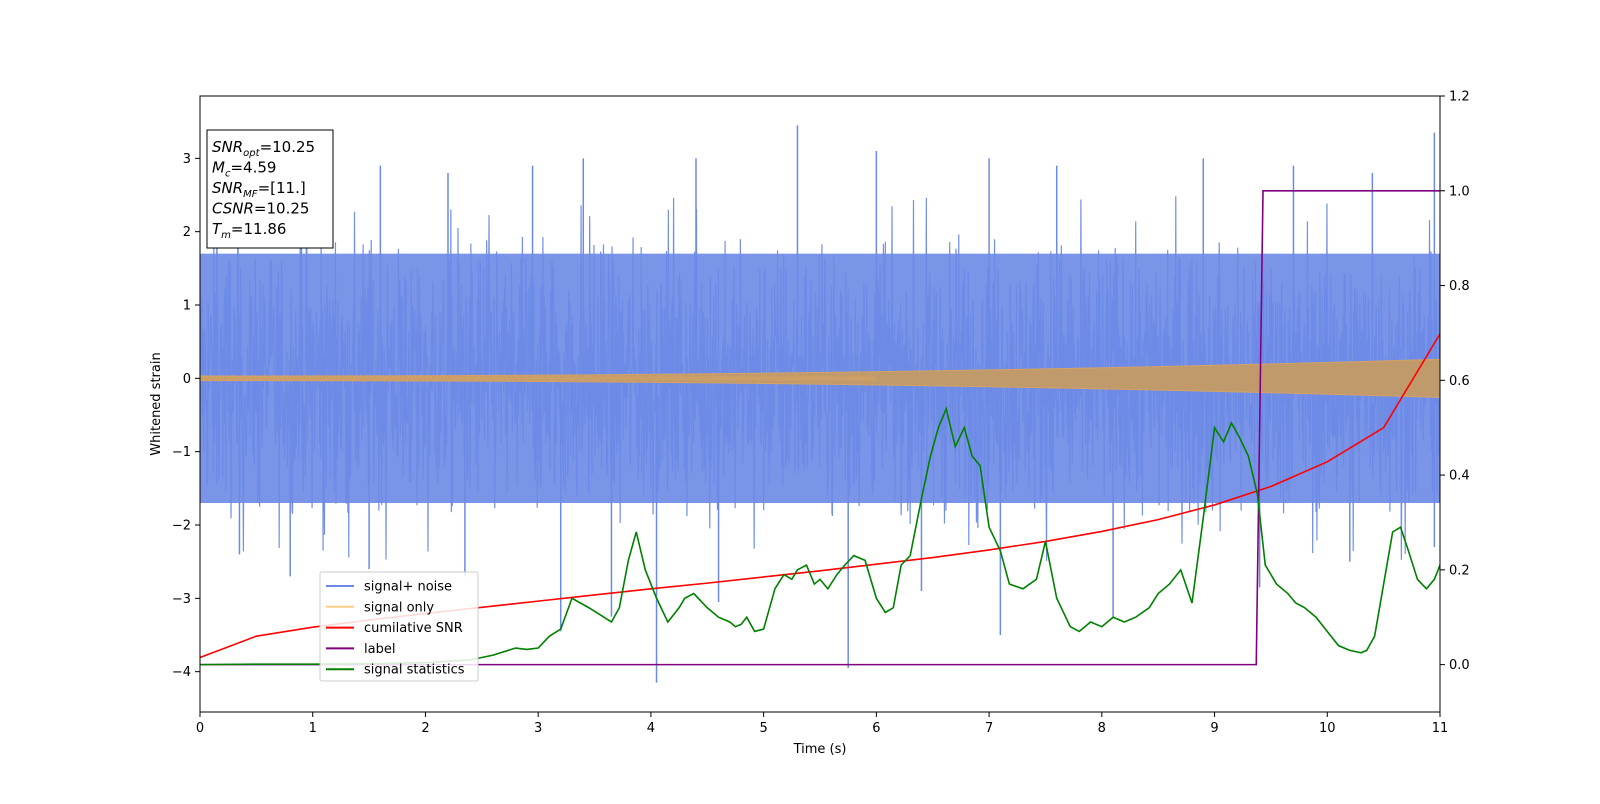 Image resolution: width=1600 pixels, height=804 pixels. Describe the element at coordinates (1459, 191) in the screenshot. I see `y2-tick-label: 1.0` at that location.